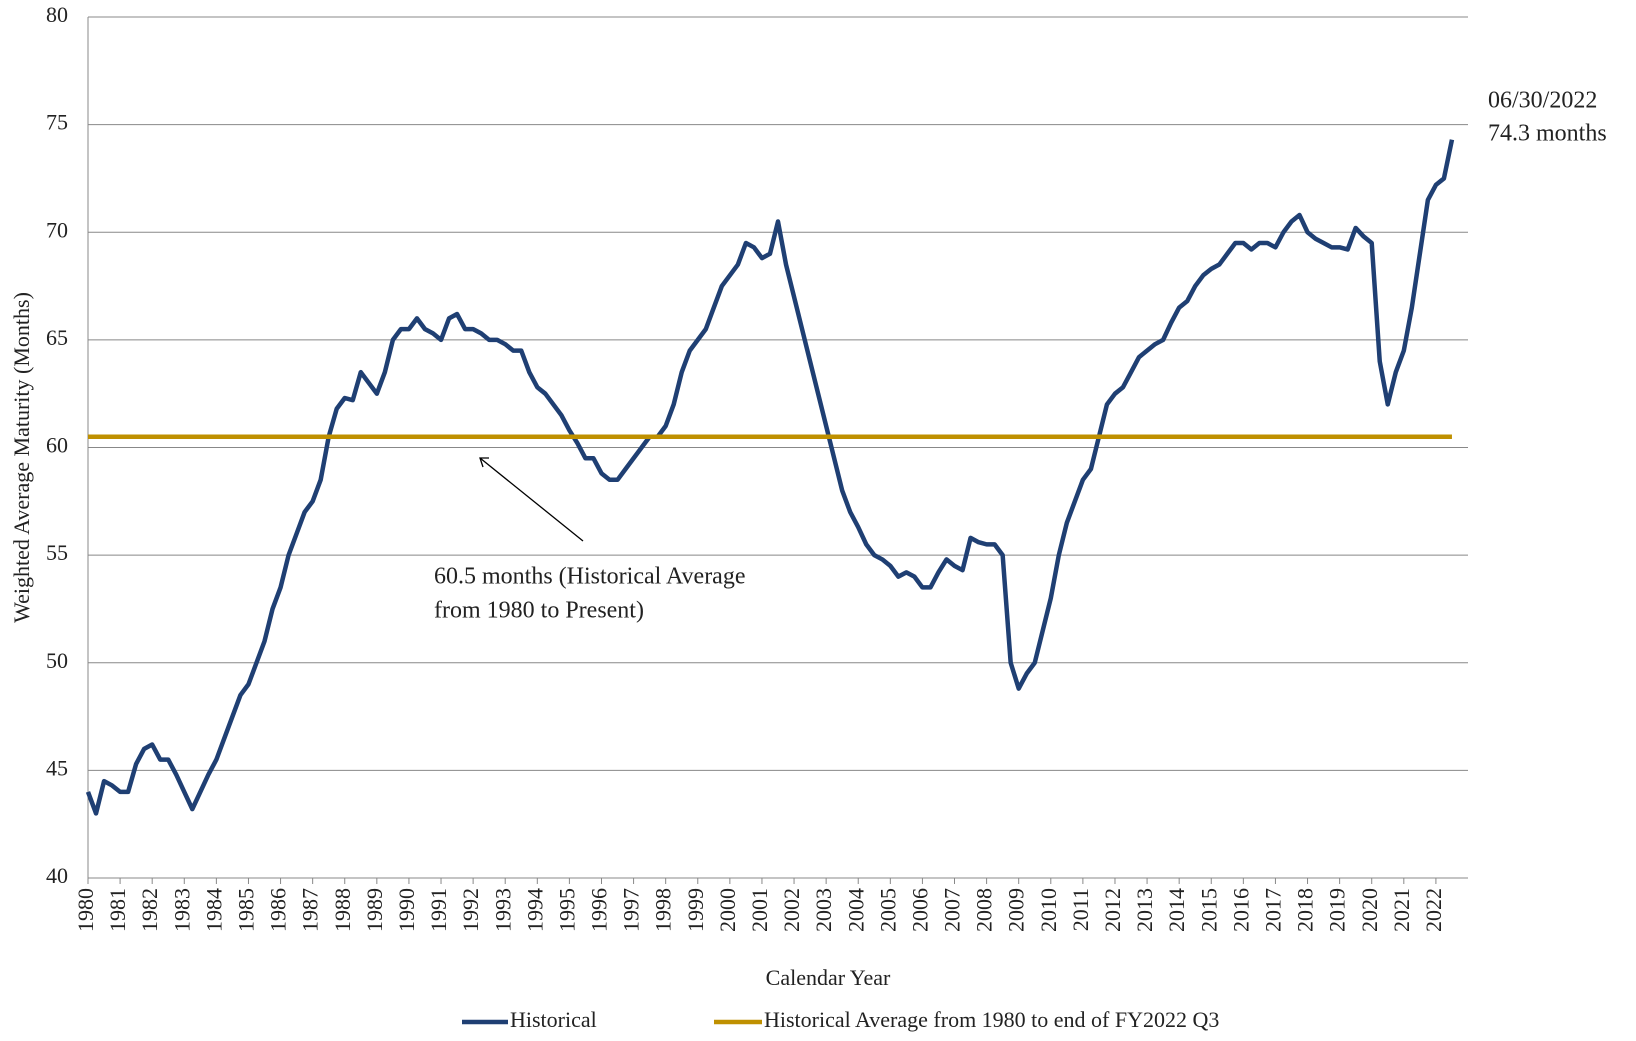 Image resolution: width=1636 pixels, height=1041 pixels. What do you see at coordinates (278, 910) in the screenshot?
I see `x-tick-label: 1986` at bounding box center [278, 910].